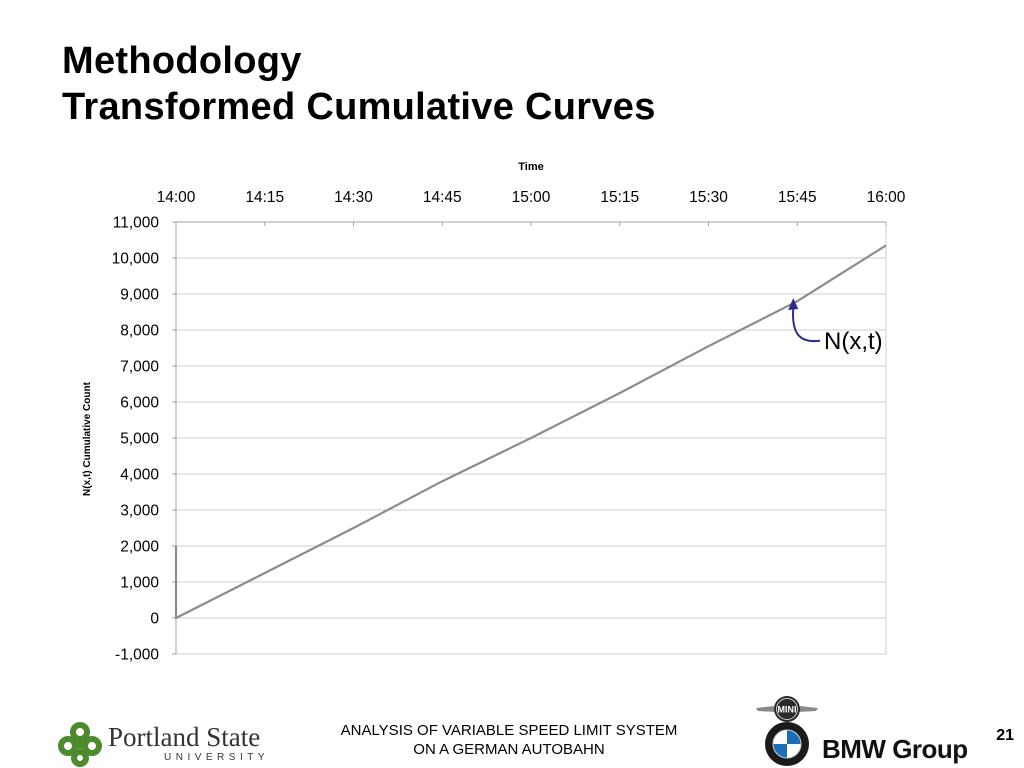  I want to click on y-tick-label: 10,000, so click(136, 259).